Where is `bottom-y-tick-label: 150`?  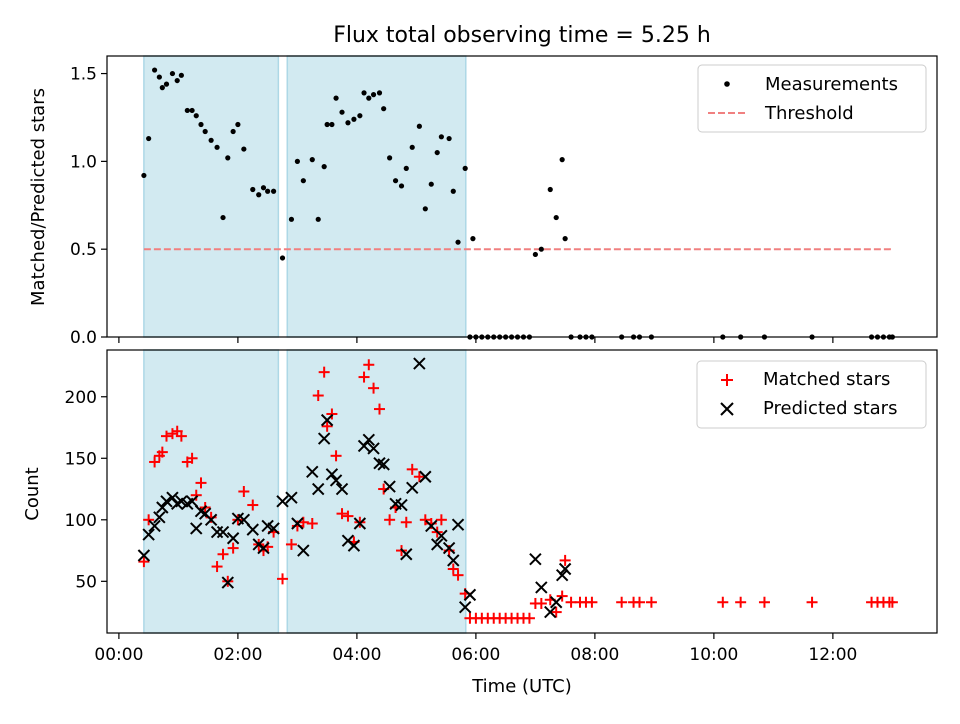 bottom-y-tick-label: 150 is located at coordinates (81, 459).